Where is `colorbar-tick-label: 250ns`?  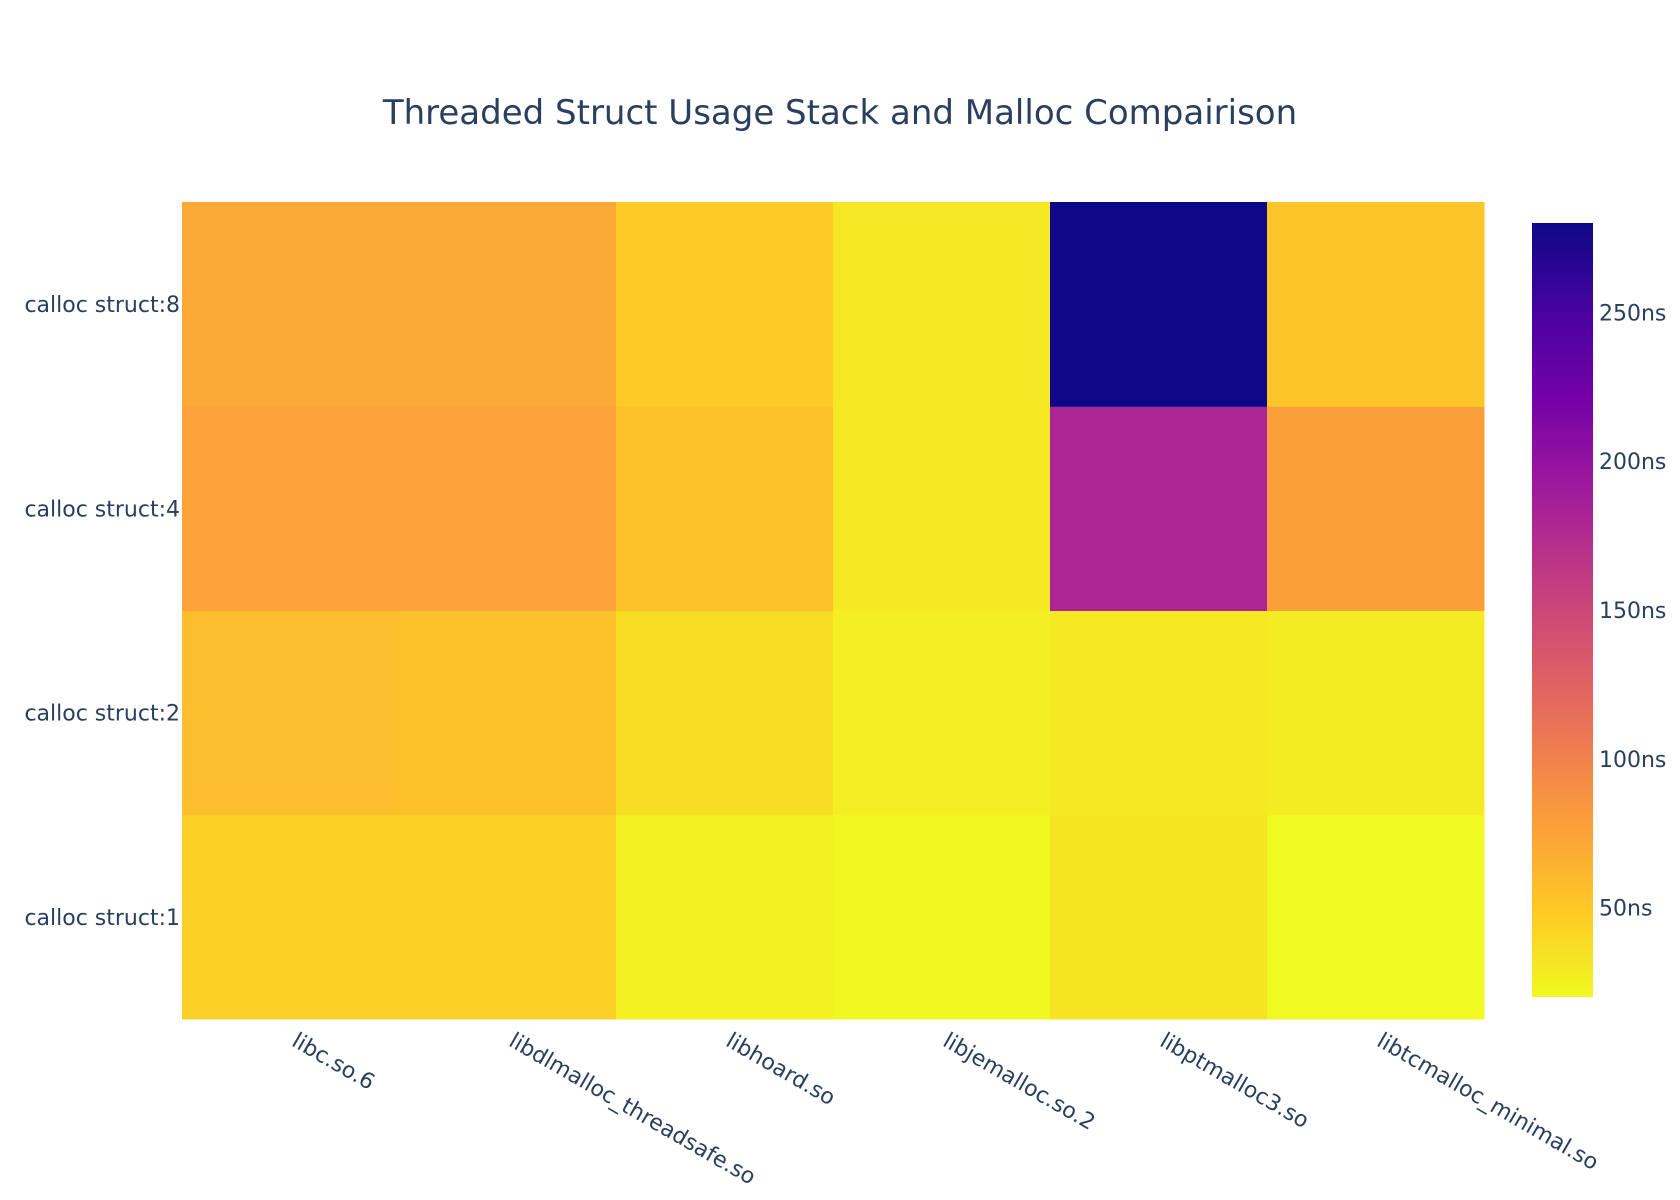 colorbar-tick-label: 250ns is located at coordinates (1632, 313).